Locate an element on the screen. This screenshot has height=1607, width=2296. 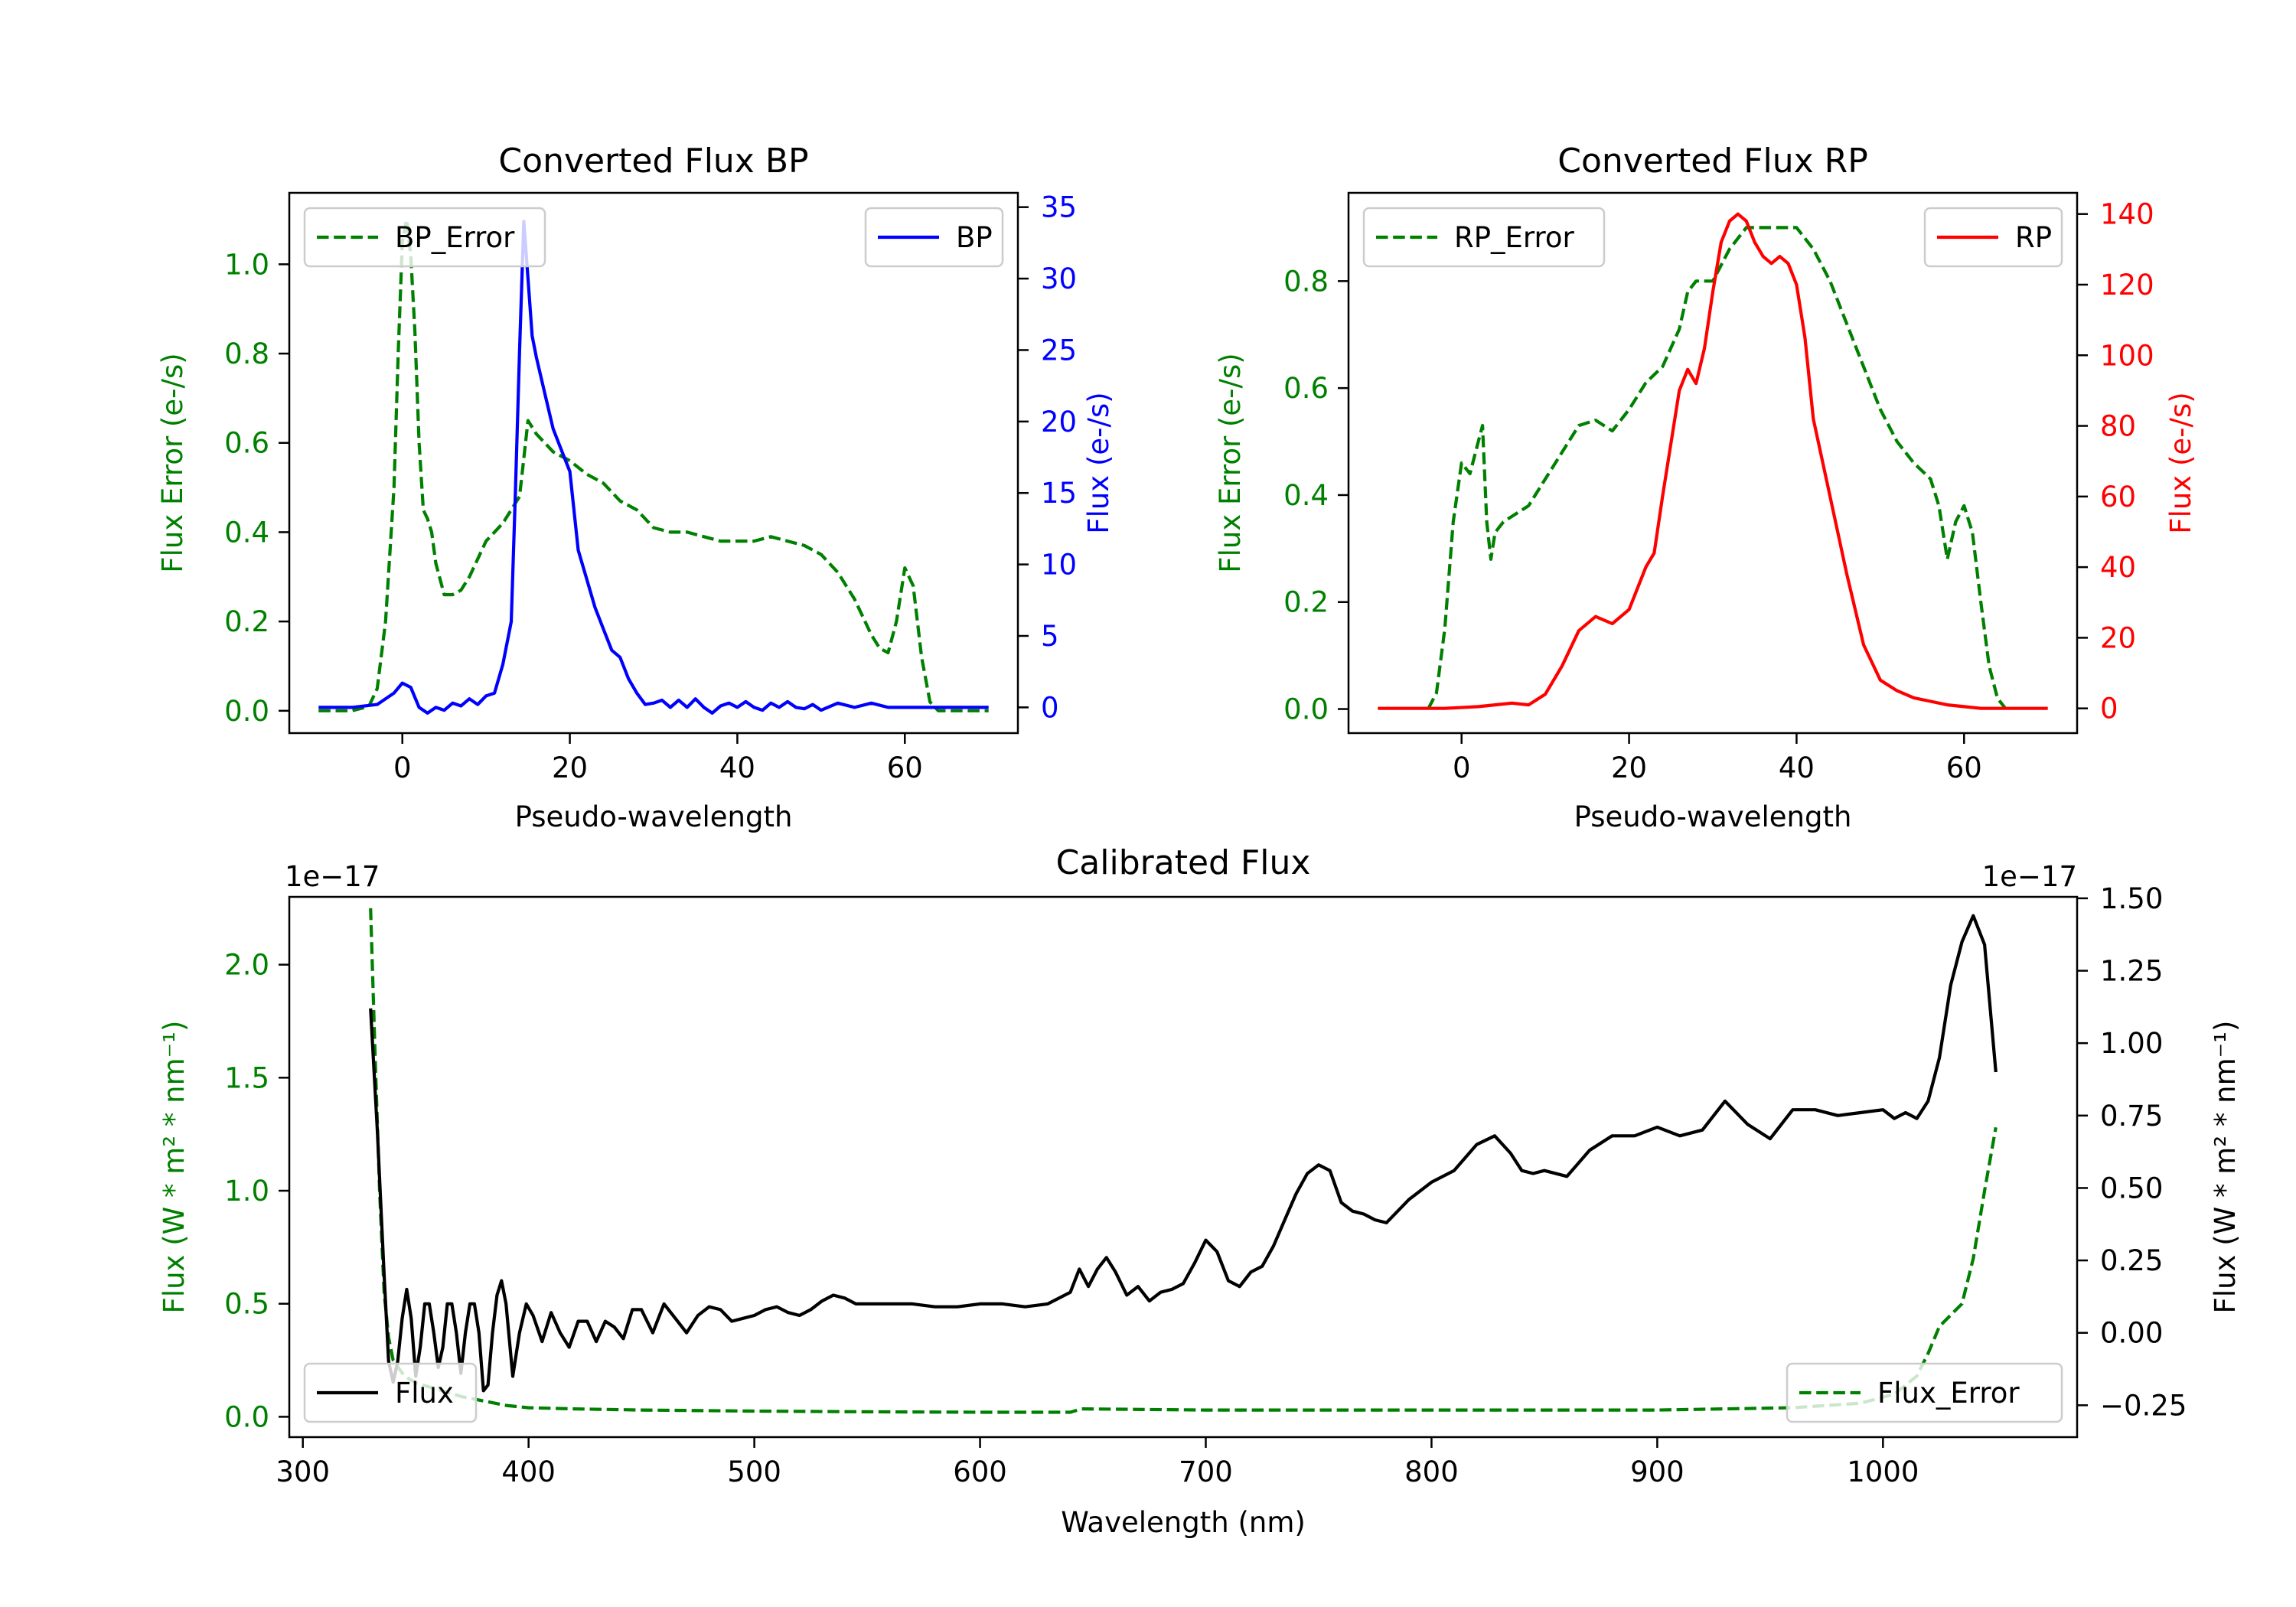
y-right-tick-label: 140 is located at coordinates (2127, 214).